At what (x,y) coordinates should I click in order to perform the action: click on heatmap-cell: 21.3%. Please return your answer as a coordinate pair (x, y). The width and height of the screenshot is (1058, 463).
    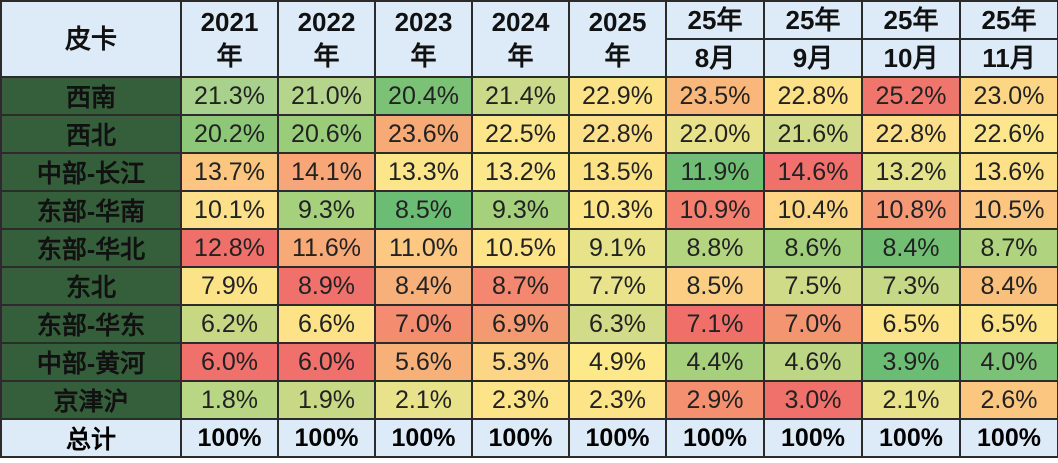
    Looking at the image, I should click on (229, 96).